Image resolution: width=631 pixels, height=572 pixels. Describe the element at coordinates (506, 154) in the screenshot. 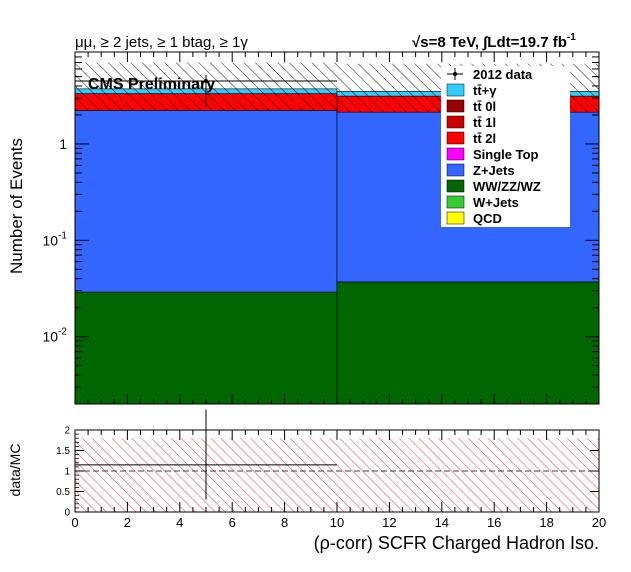

I see `legend-label-singletop: Single Top` at that location.